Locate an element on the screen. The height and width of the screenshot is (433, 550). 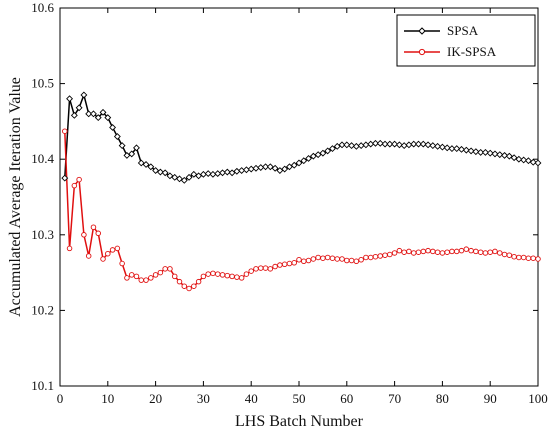
y-tick-label: 10.6 is located at coordinates (42, 7).